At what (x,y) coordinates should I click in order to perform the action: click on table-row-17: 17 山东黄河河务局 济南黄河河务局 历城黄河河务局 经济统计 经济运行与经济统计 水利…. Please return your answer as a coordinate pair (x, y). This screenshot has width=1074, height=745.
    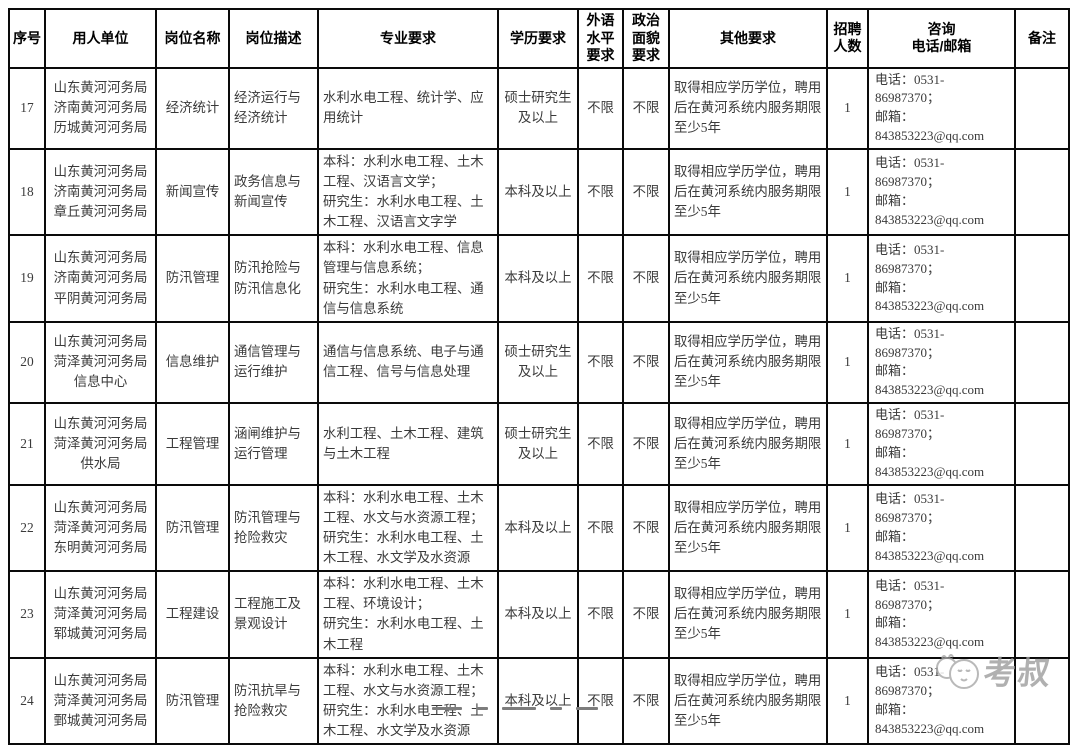
    Looking at the image, I should click on (539, 108).